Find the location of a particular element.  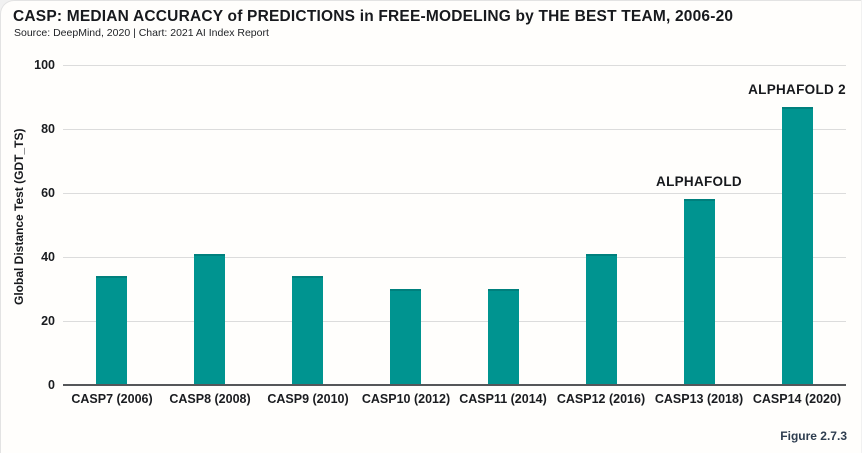

x-tick-label-casp7: CASP7 (2006) is located at coordinates (112, 399).